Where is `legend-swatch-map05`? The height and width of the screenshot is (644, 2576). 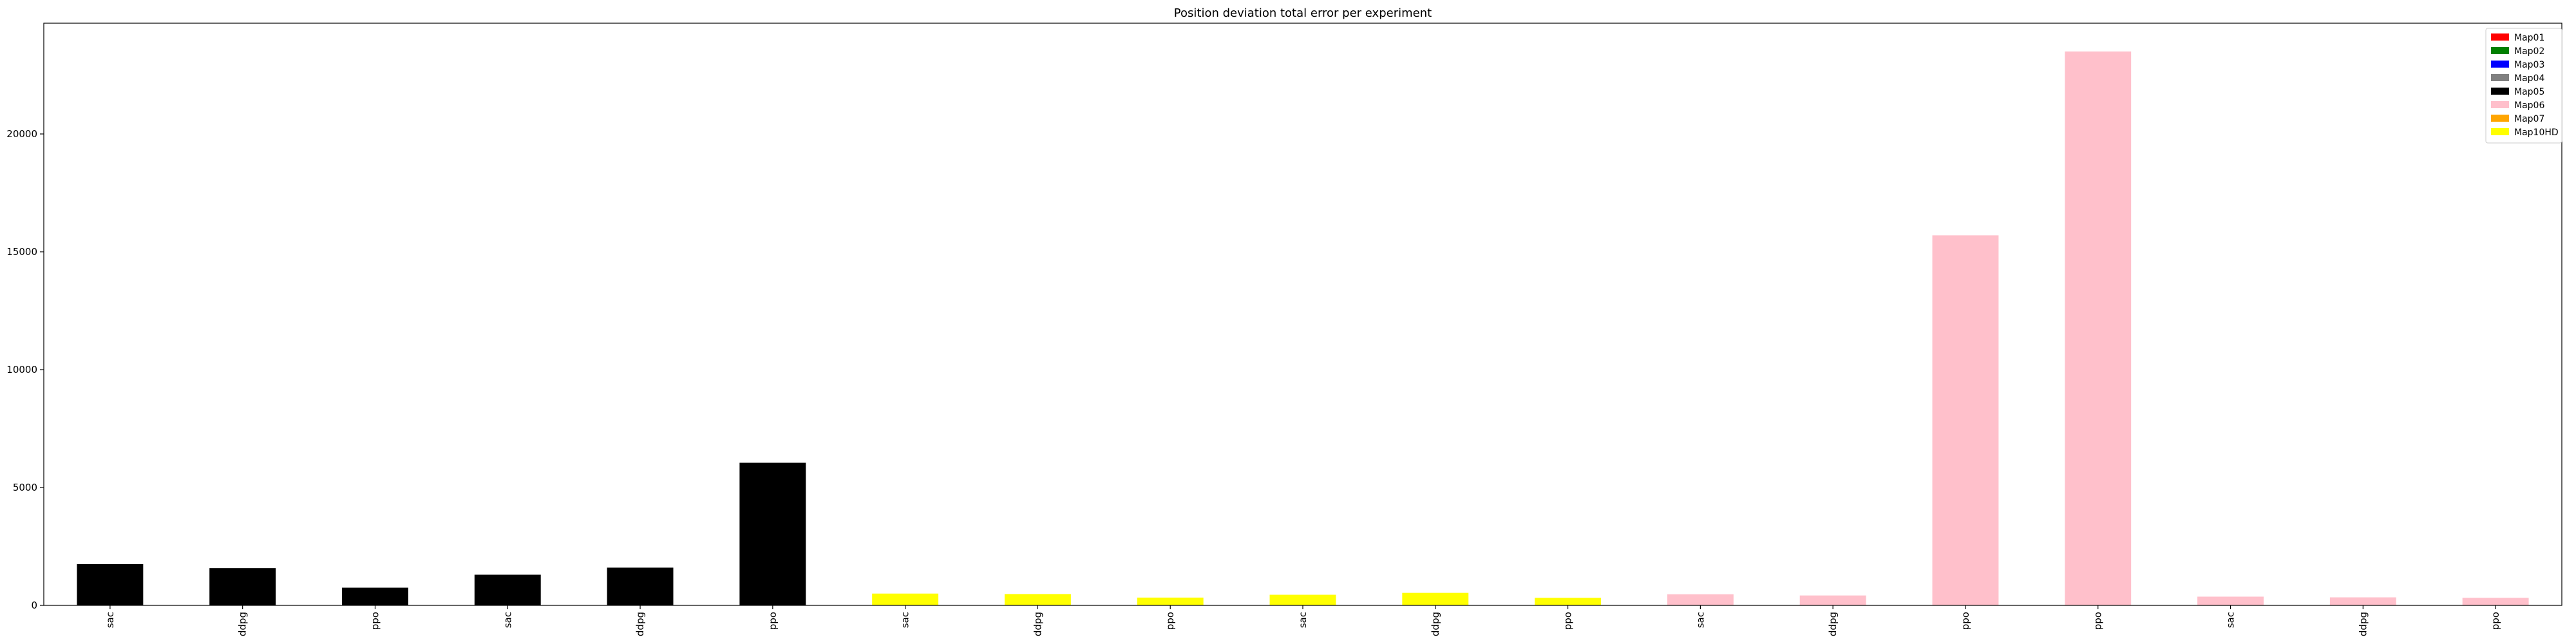 legend-swatch-map05 is located at coordinates (2500, 92).